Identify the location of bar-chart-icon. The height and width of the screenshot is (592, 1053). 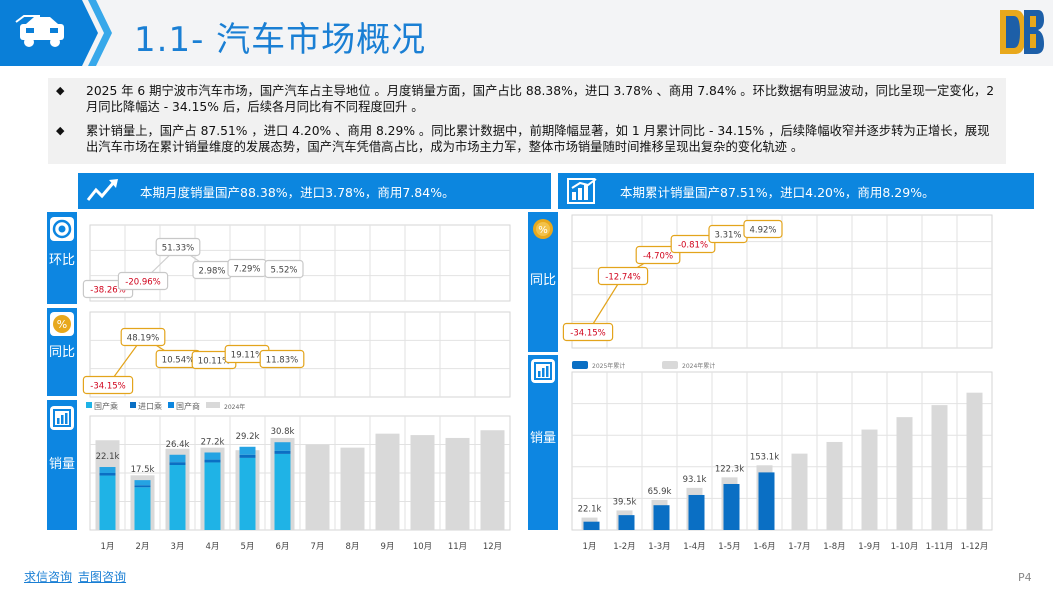
(62, 418).